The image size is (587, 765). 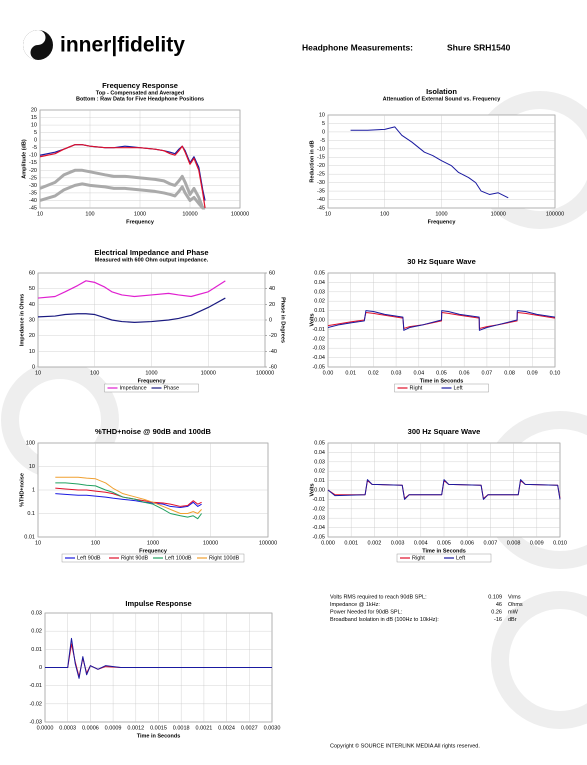 What do you see at coordinates (532, 373) in the screenshot?
I see `x-tick-label: 0.09` at bounding box center [532, 373].